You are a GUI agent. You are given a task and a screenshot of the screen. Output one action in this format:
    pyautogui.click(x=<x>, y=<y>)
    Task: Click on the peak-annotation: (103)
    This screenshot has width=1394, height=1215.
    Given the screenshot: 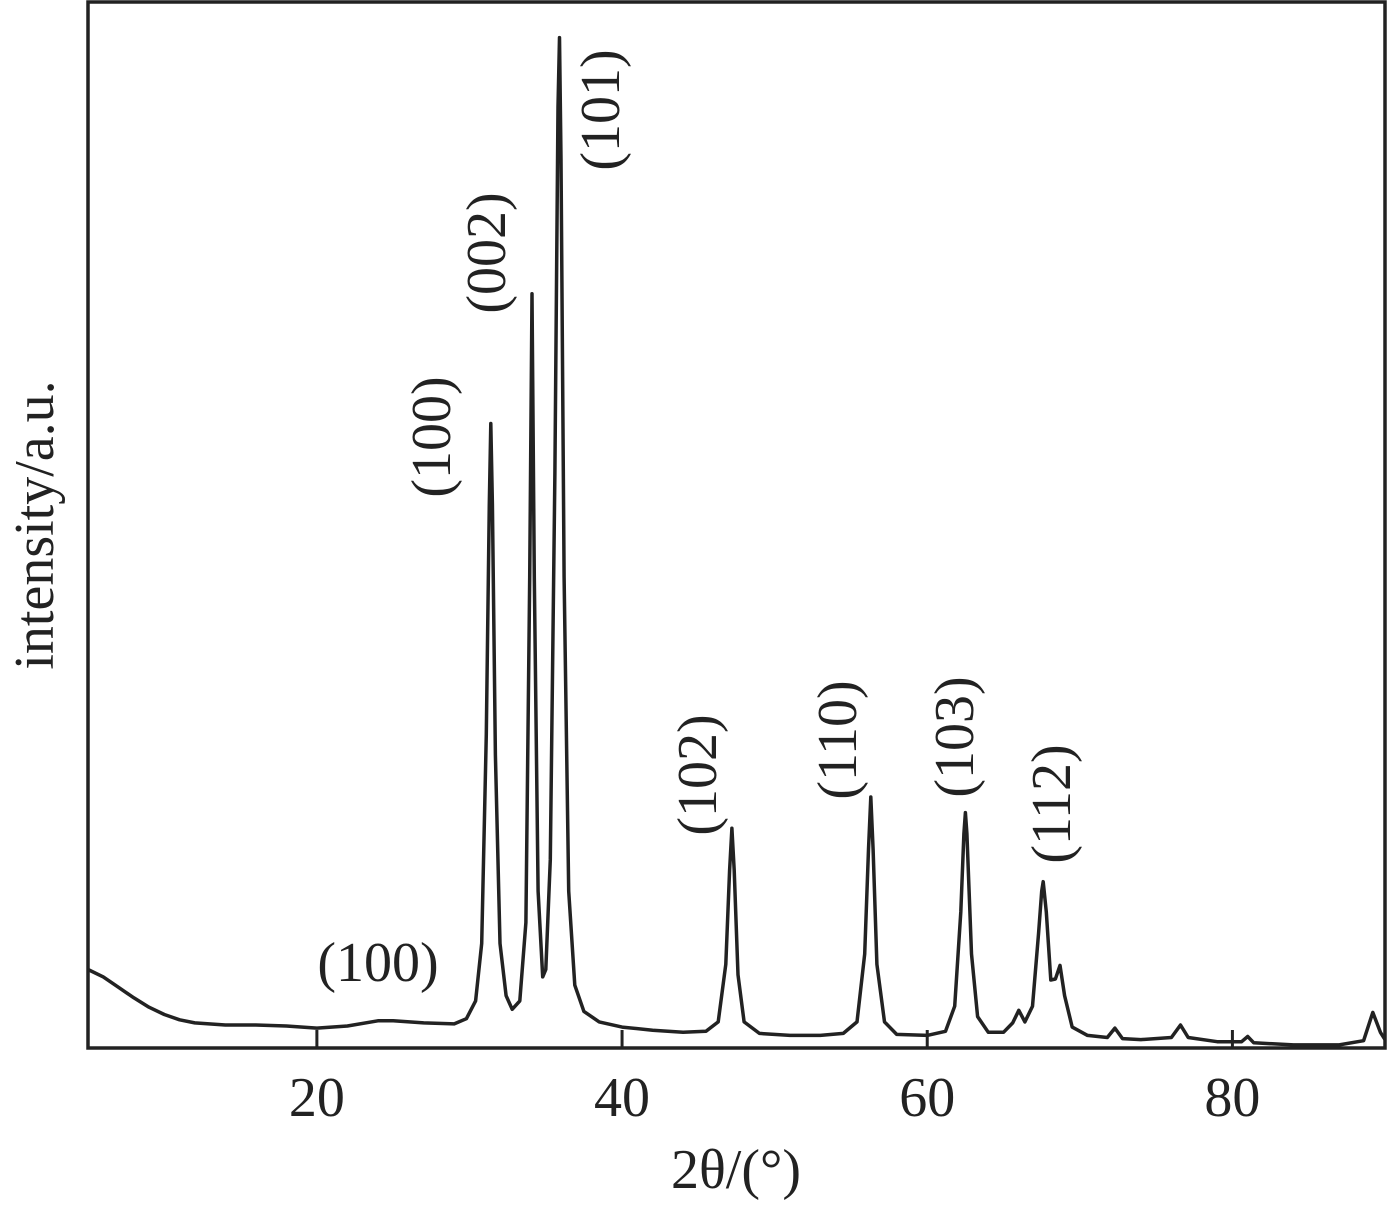 What is the action you would take?
    pyautogui.click(x=955, y=736)
    